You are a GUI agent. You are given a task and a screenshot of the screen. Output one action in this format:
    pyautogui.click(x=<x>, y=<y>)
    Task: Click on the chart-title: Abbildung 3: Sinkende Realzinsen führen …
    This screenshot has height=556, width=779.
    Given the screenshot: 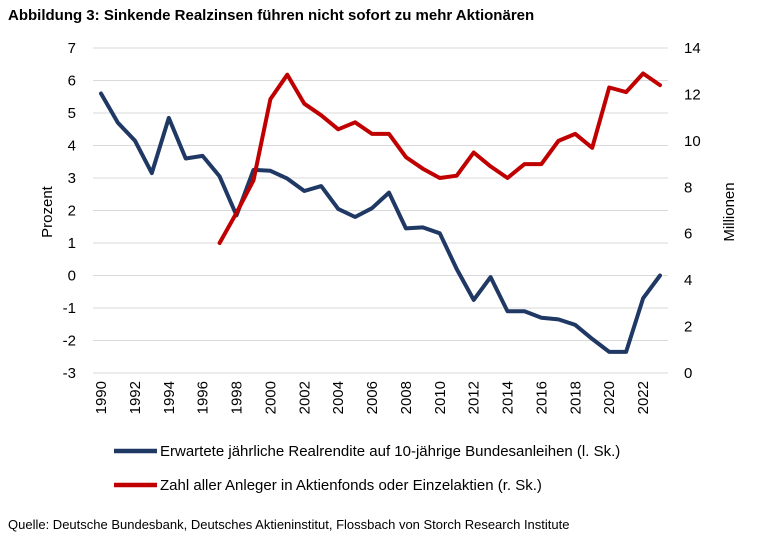 What is the action you would take?
    pyautogui.click(x=271, y=15)
    